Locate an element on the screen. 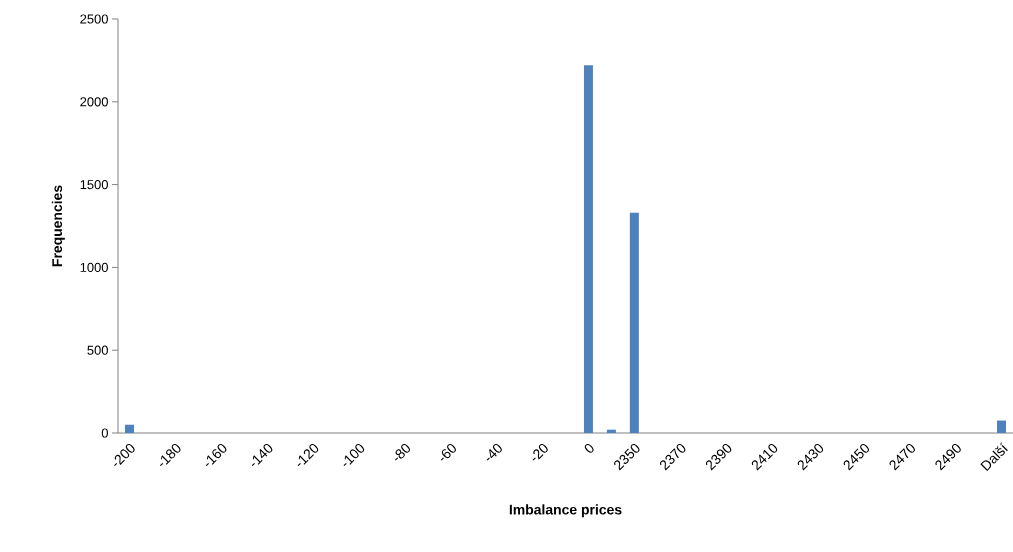 Image resolution: width=1013 pixels, height=552 pixels. x-tick-label: -100 is located at coordinates (354, 455).